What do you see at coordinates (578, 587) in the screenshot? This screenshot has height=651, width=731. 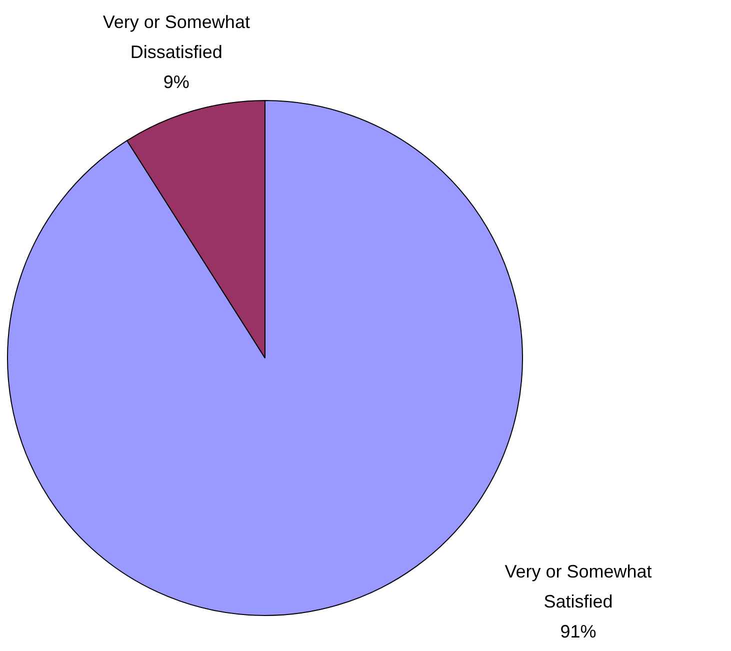 I see `slice-label: Very or Somewhat Satisfied` at bounding box center [578, 587].